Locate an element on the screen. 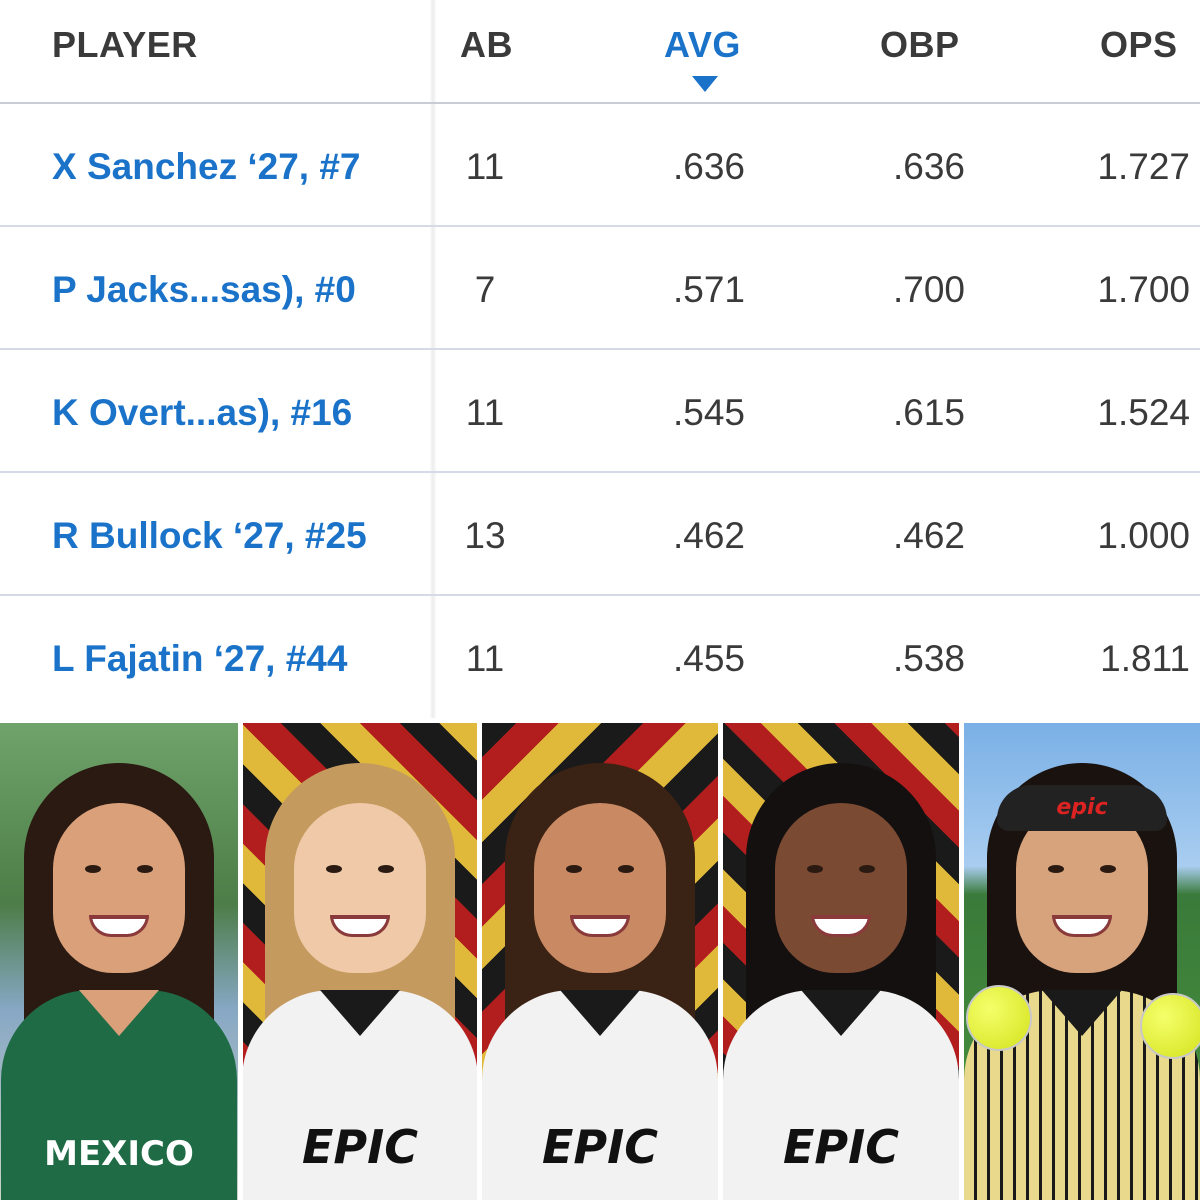 The height and width of the screenshot is (1200, 1200). cell-ops: 1.811 is located at coordinates (1145, 658).